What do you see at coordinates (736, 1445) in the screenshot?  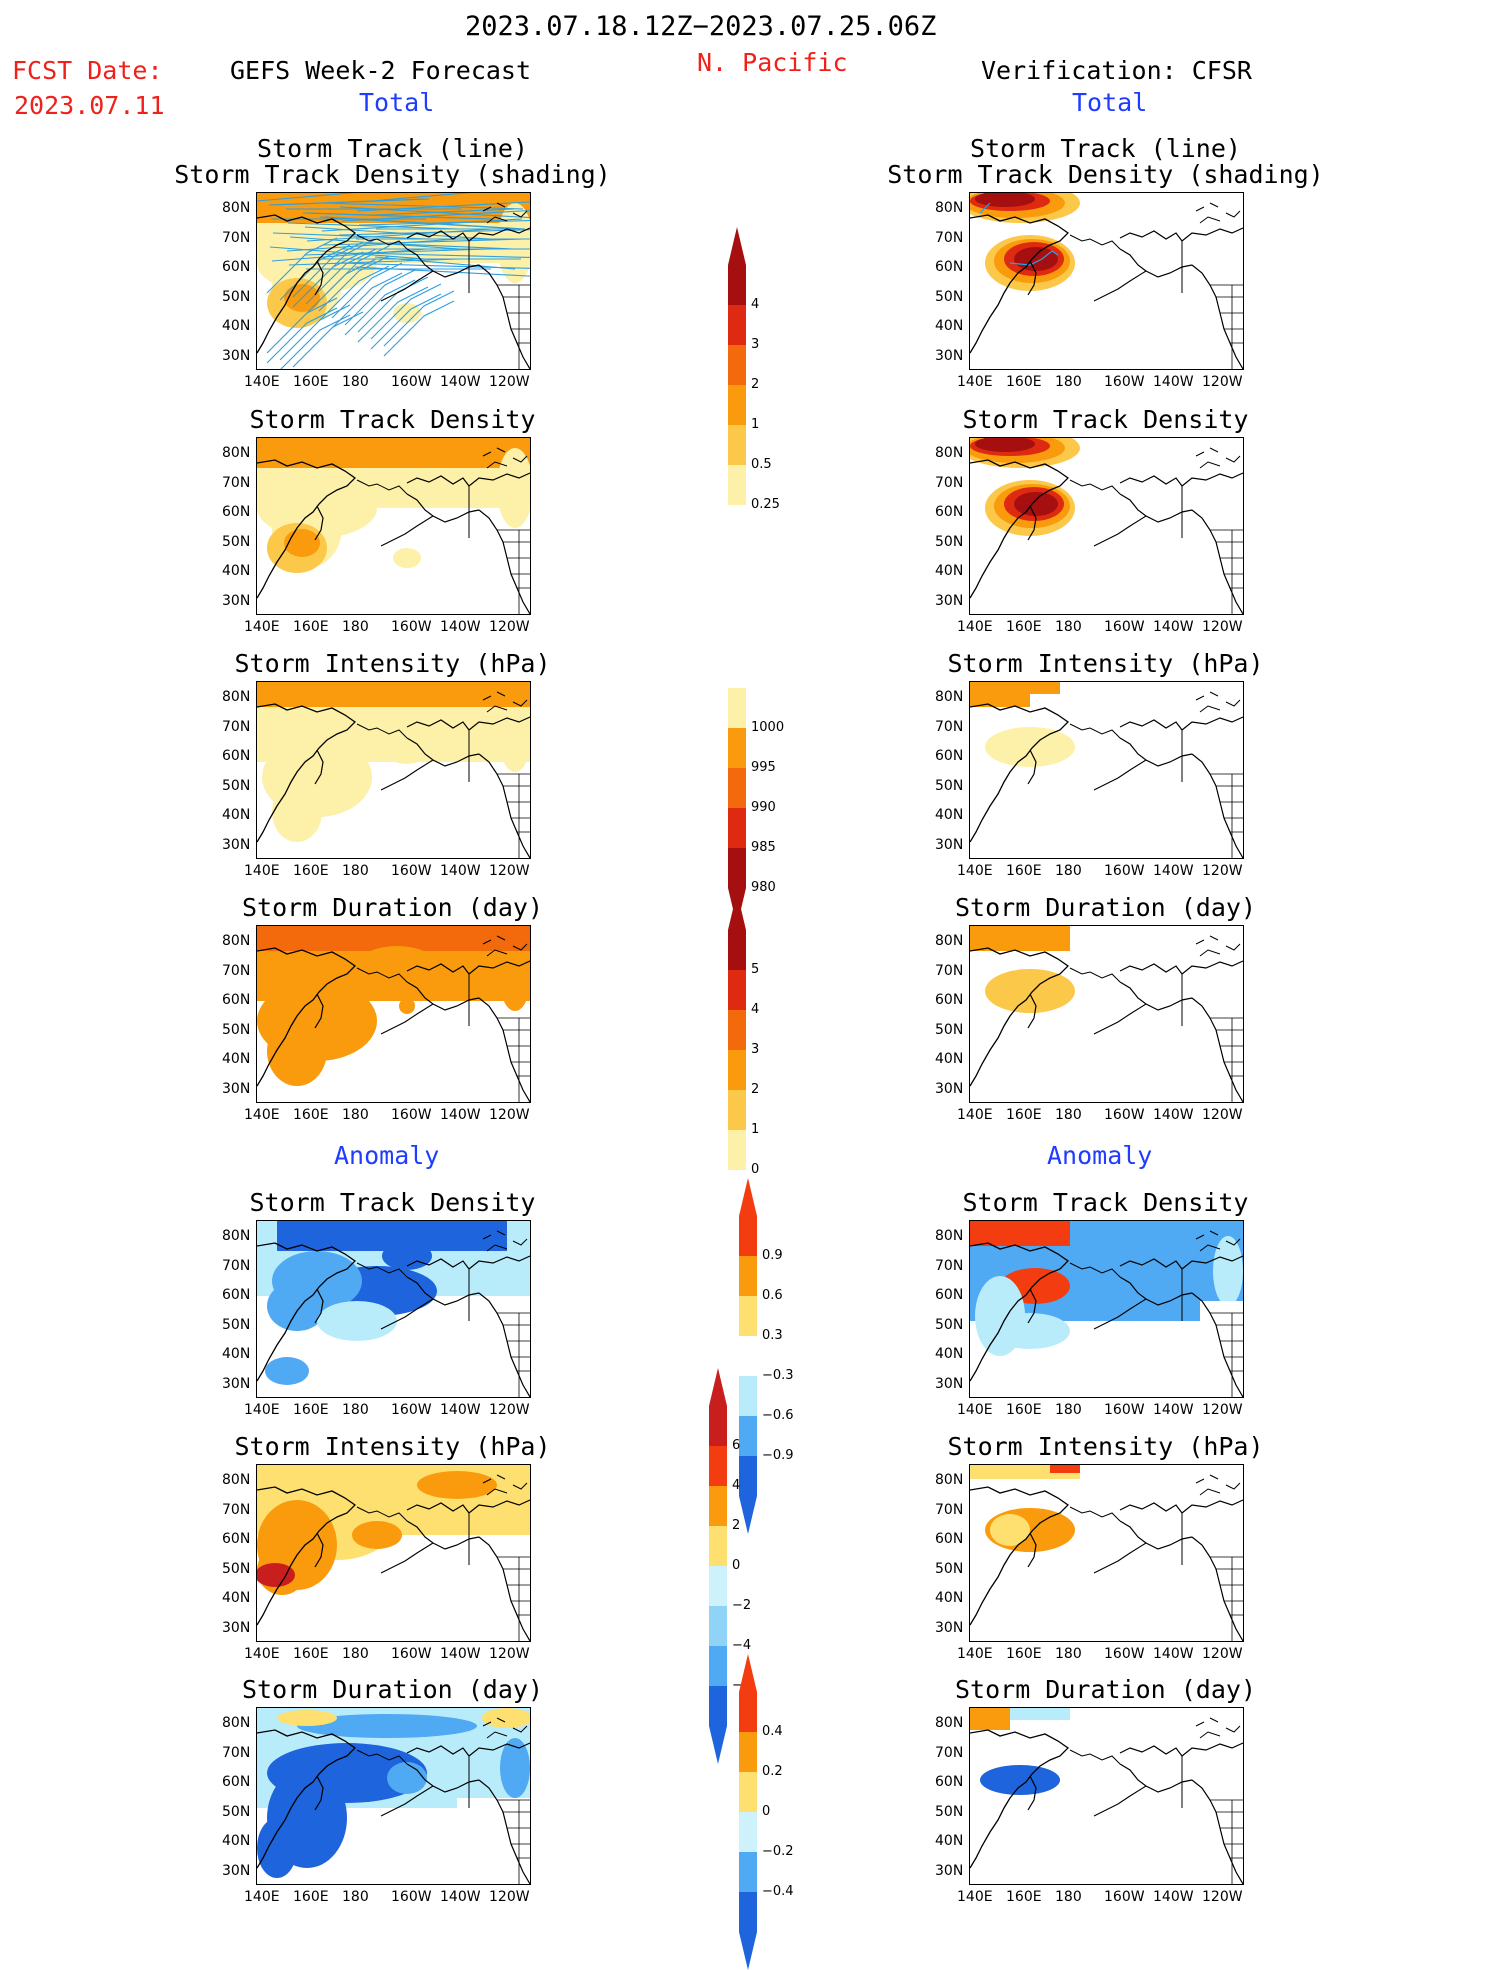 I see `anom_intensity-colorbar-label: 6` at bounding box center [736, 1445].